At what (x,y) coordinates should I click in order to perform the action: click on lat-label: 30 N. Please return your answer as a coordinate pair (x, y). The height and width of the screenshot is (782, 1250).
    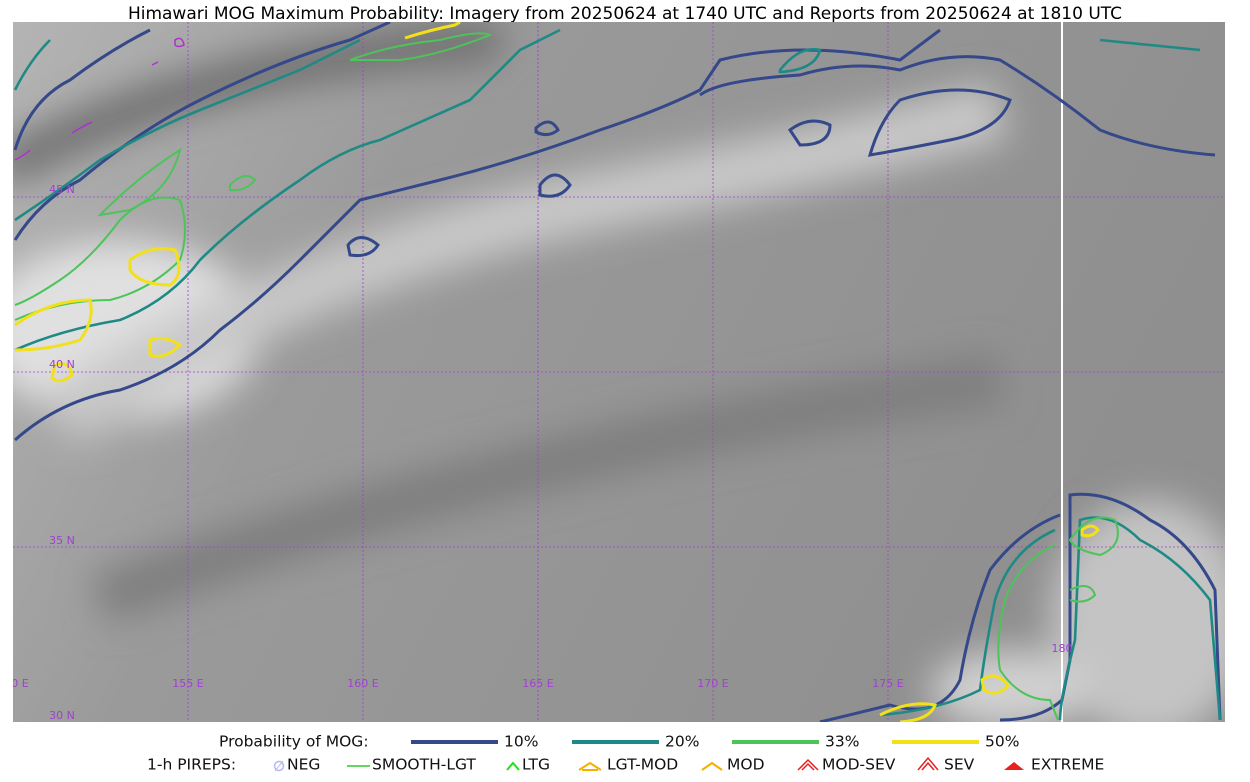
    Looking at the image, I should click on (62, 715).